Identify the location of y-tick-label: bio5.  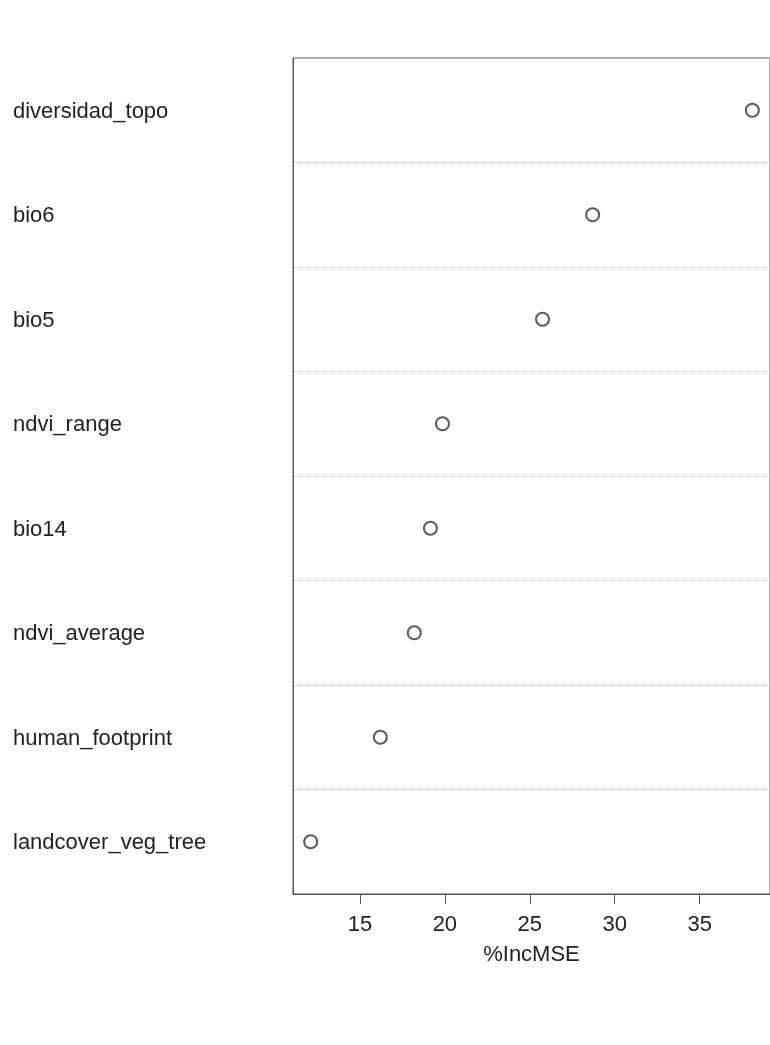
(34, 319).